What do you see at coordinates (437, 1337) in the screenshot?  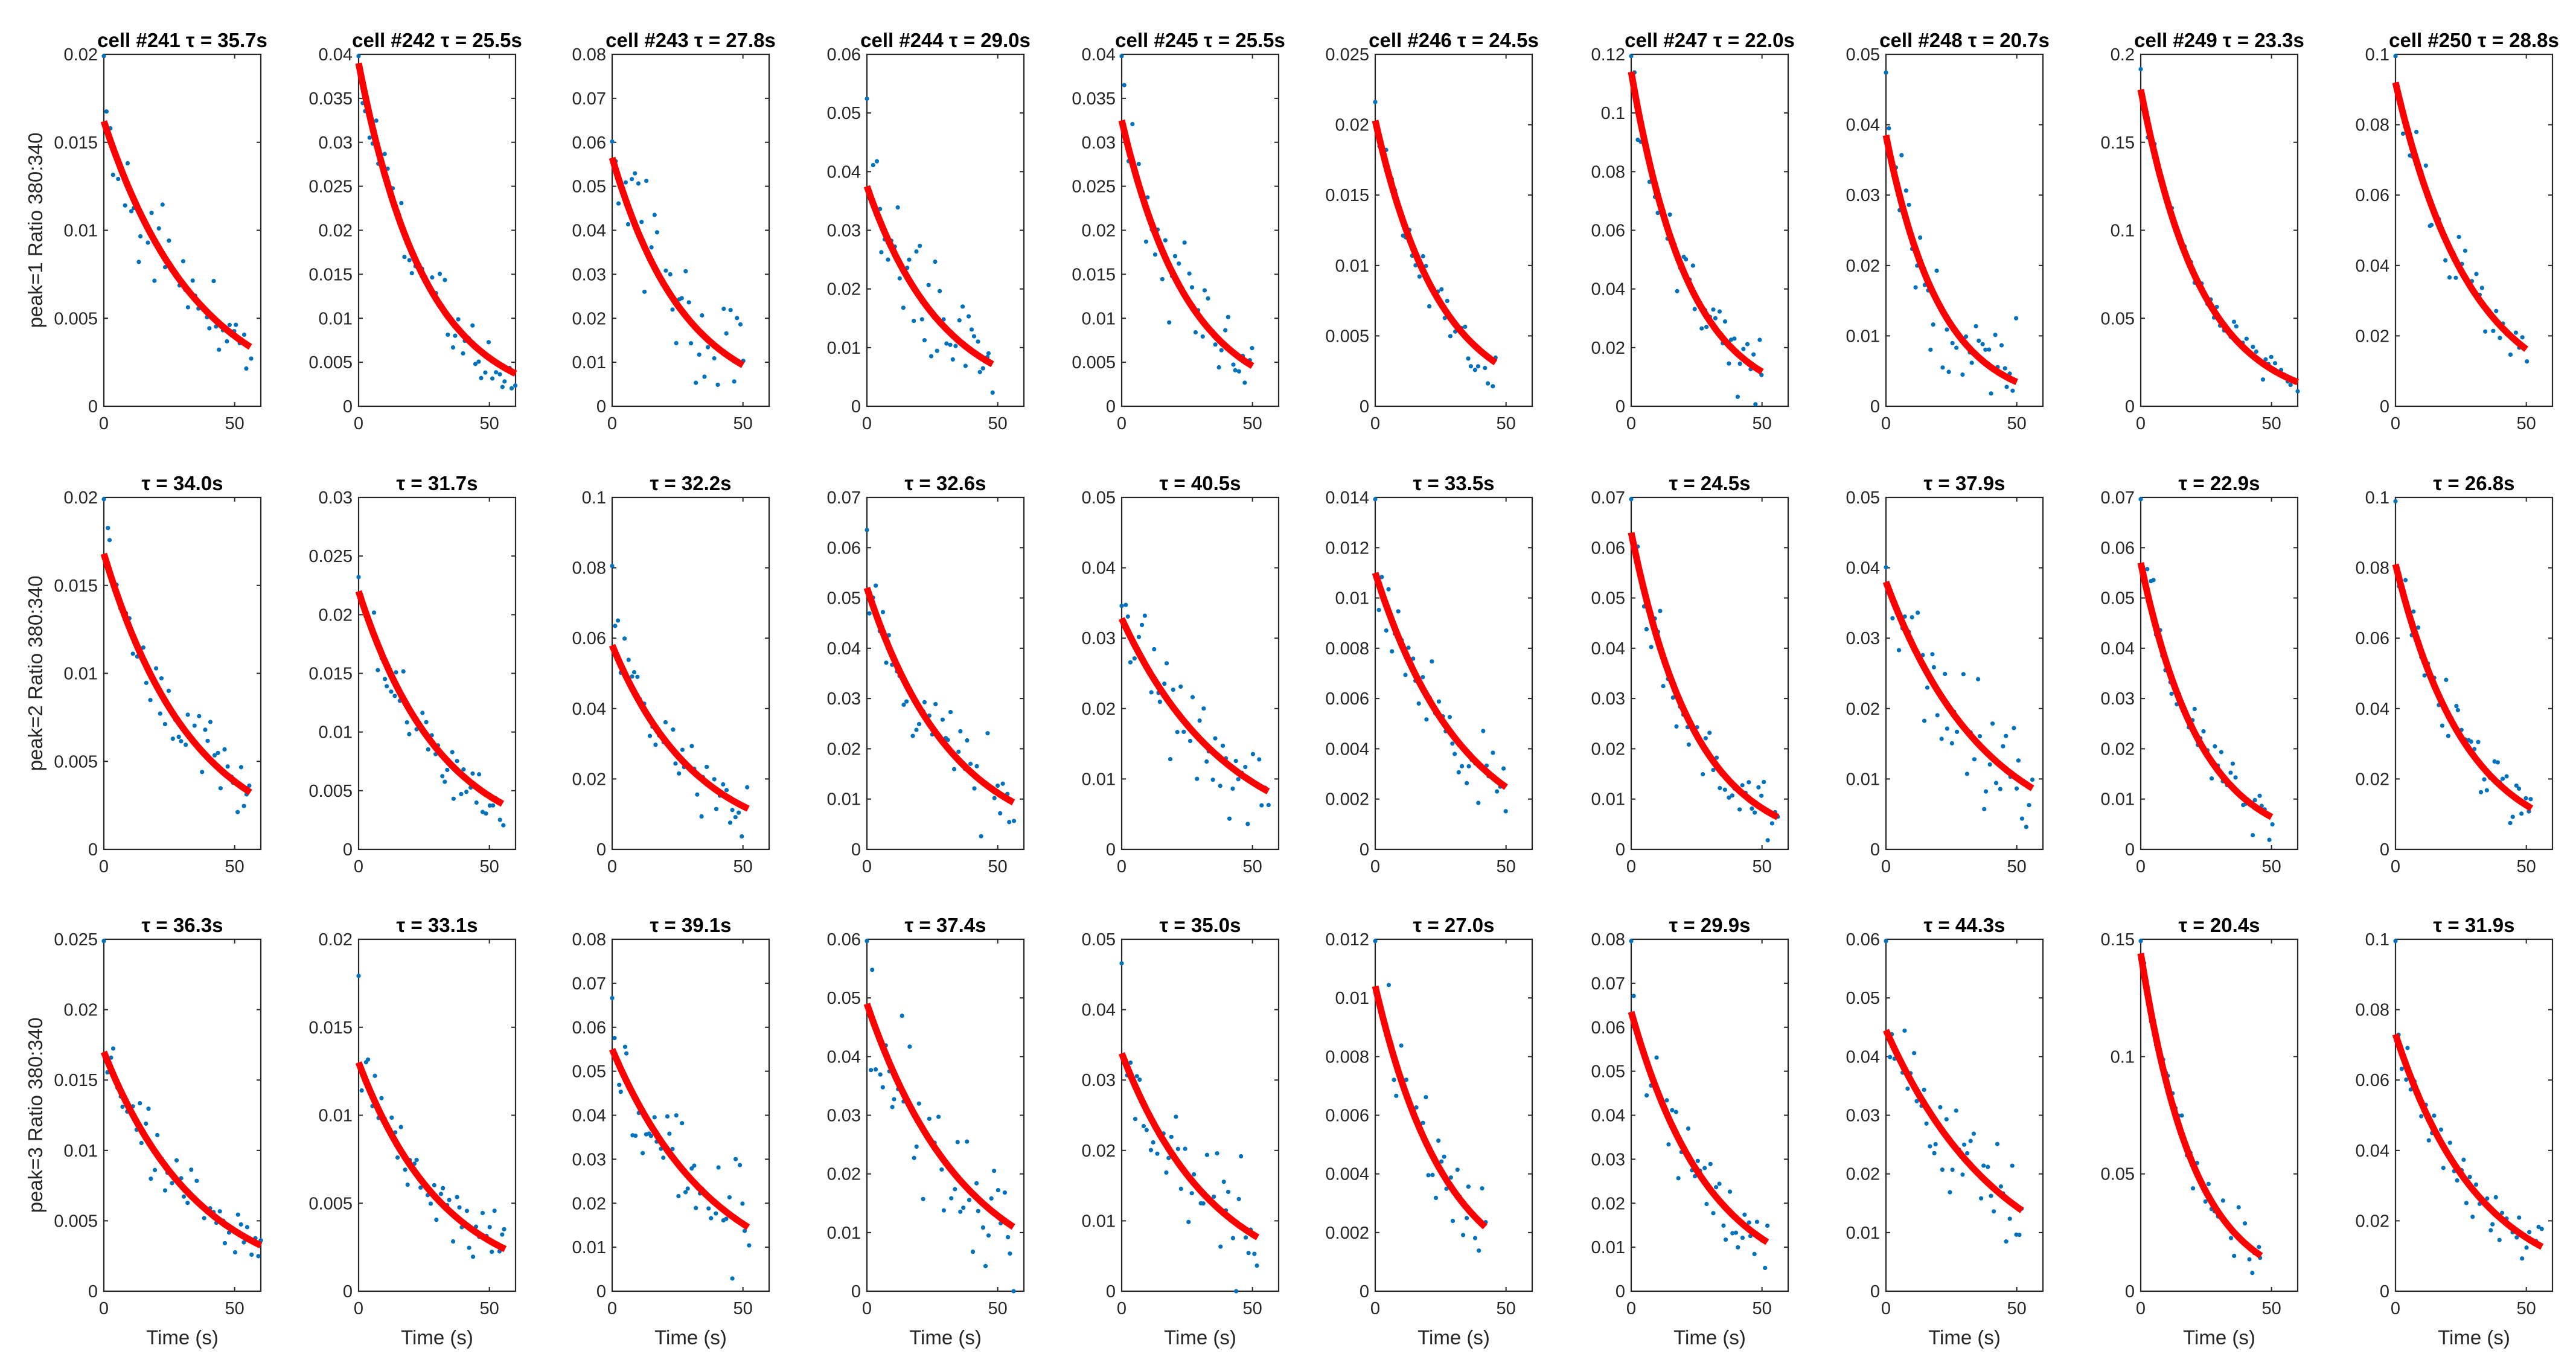 I see `x-axis-label: Time (s)` at bounding box center [437, 1337].